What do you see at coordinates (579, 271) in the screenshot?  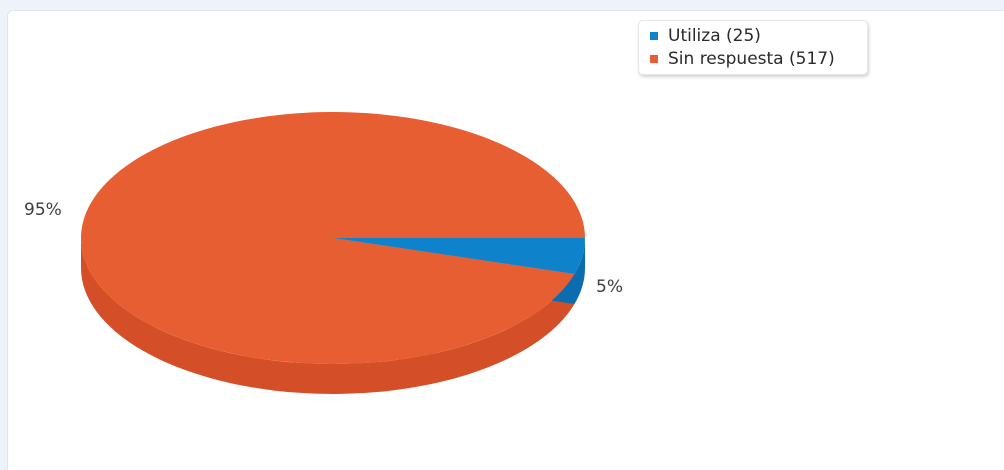 I see `slice-side-utiliza` at bounding box center [579, 271].